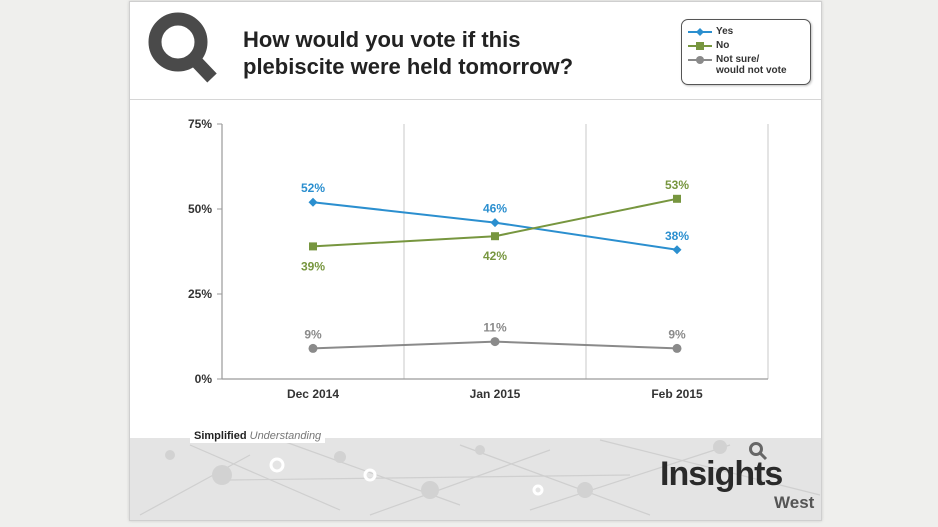 The height and width of the screenshot is (527, 938). I want to click on y-tick-label: 75%, so click(200, 124).